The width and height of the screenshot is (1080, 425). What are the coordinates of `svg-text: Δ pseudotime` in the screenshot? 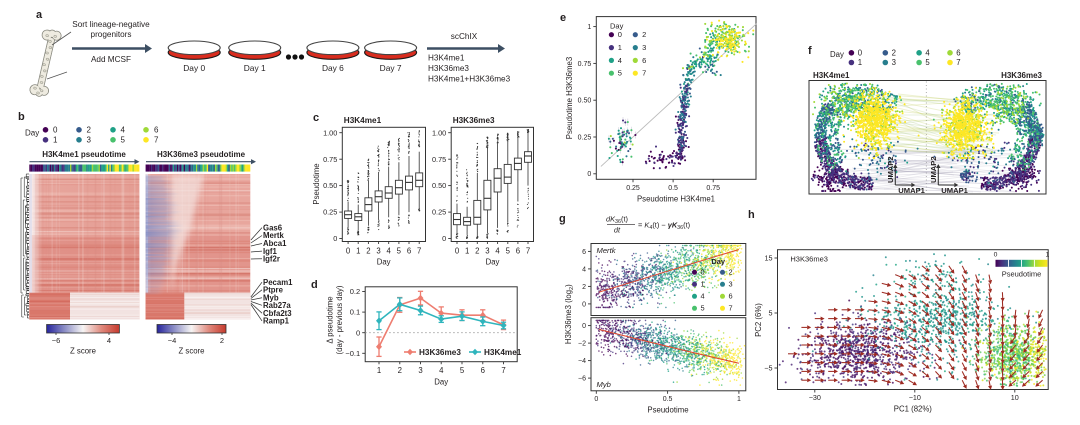 It's located at (330, 319).